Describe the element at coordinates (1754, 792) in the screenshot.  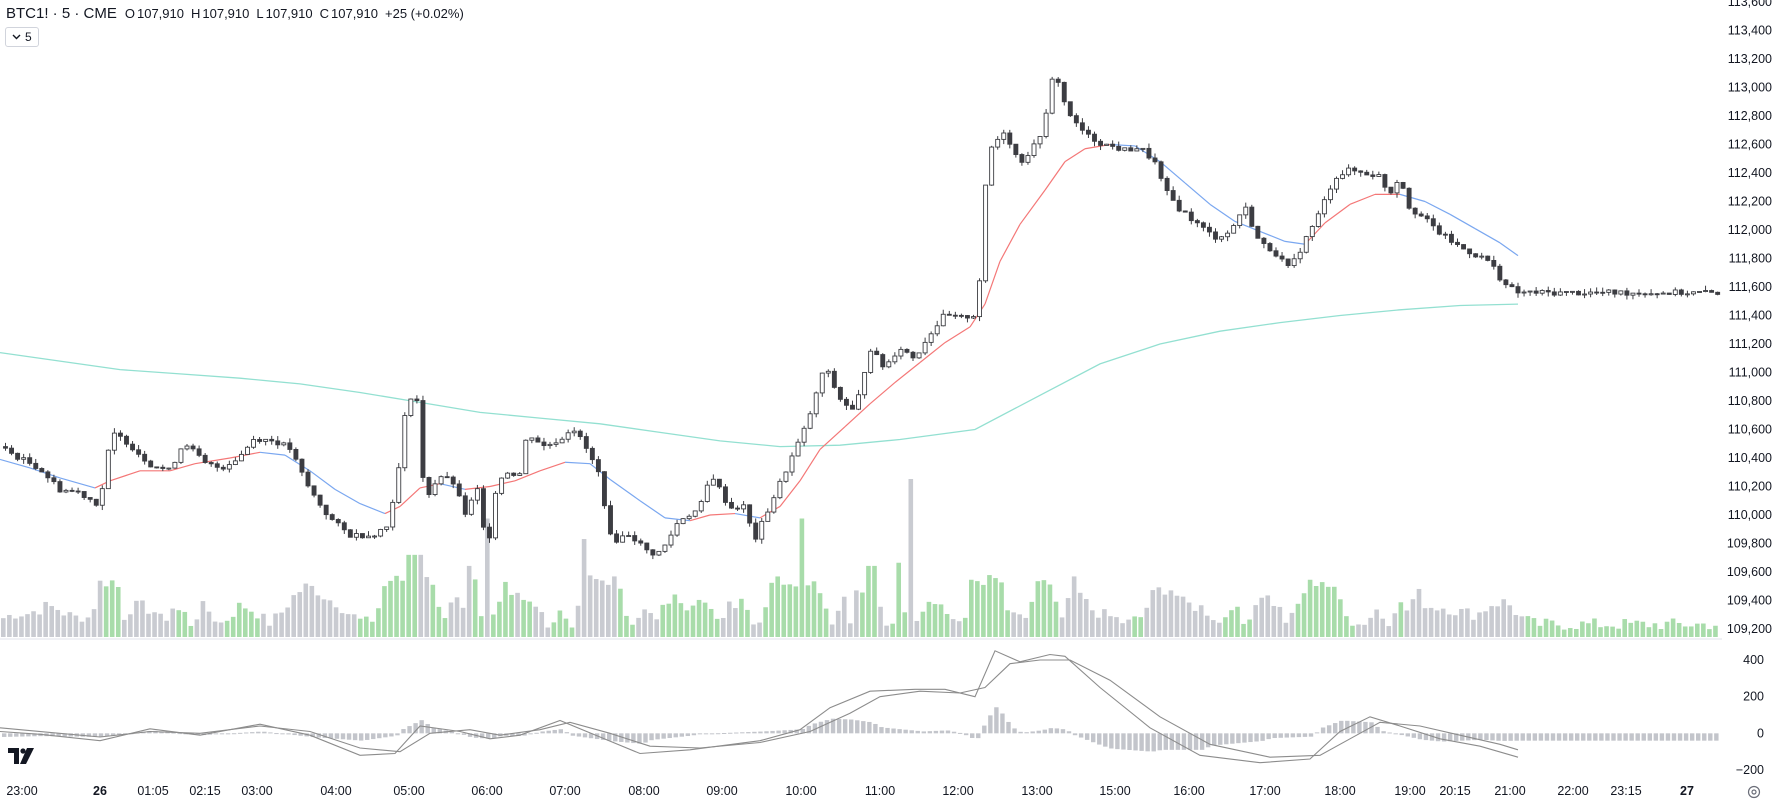
I see `gear-icon` at that location.